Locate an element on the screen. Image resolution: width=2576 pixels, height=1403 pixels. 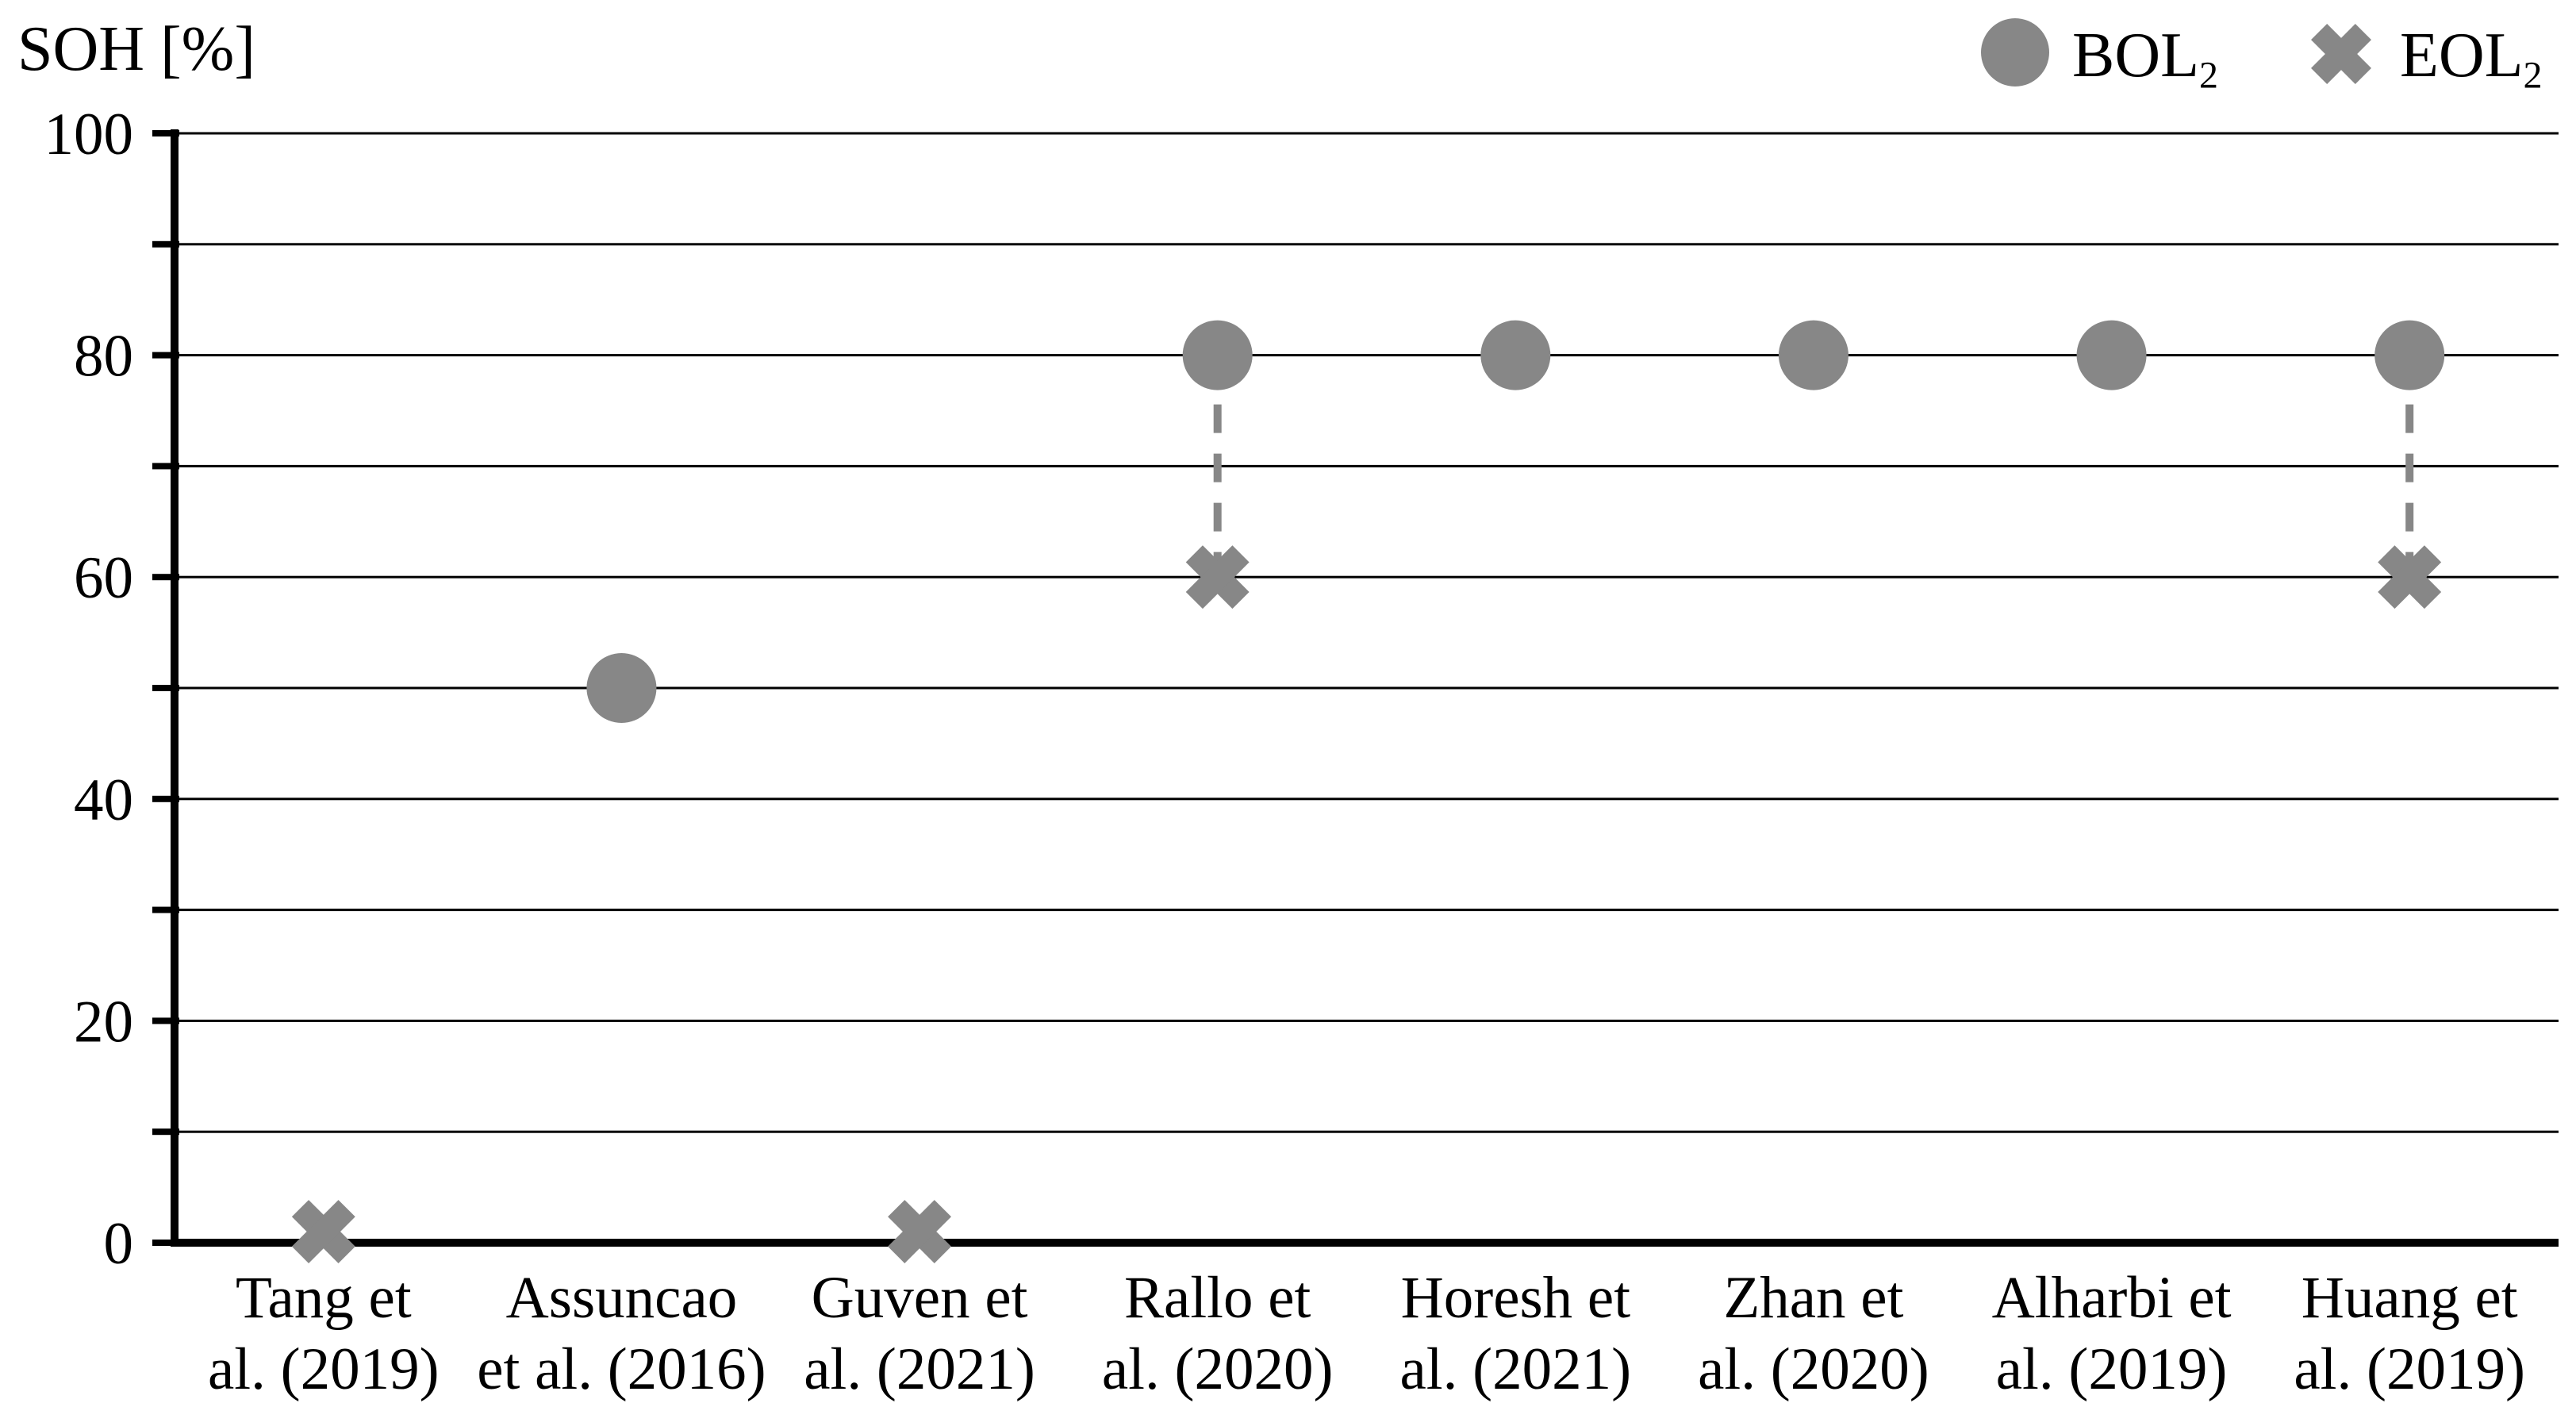
y-tick-label: 20 is located at coordinates (103, 1022).